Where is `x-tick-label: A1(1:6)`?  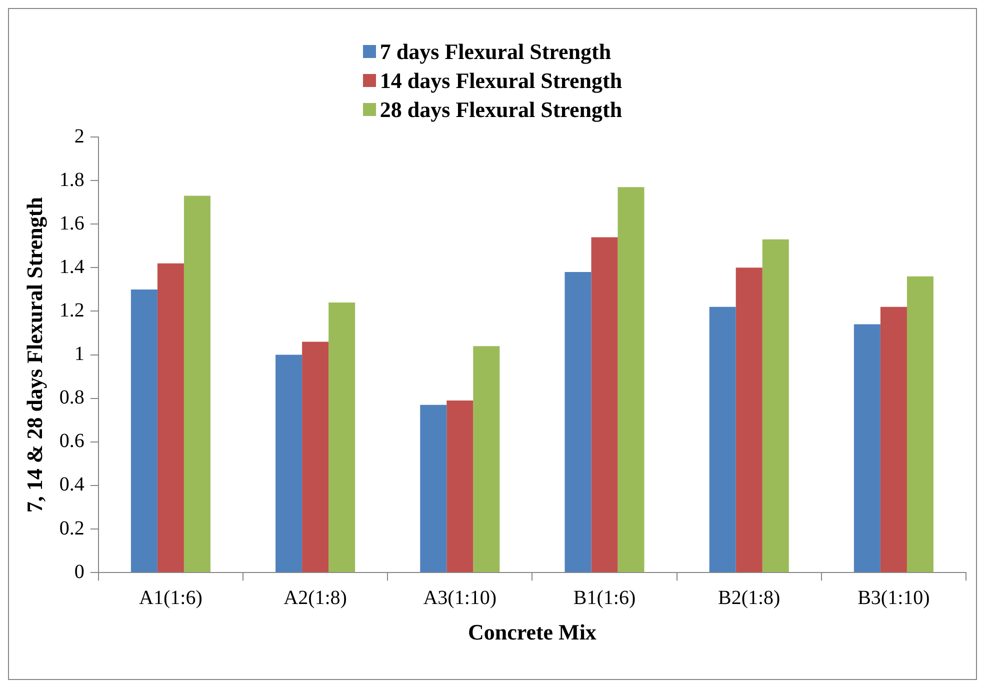 x-tick-label: A1(1:6) is located at coordinates (170, 597).